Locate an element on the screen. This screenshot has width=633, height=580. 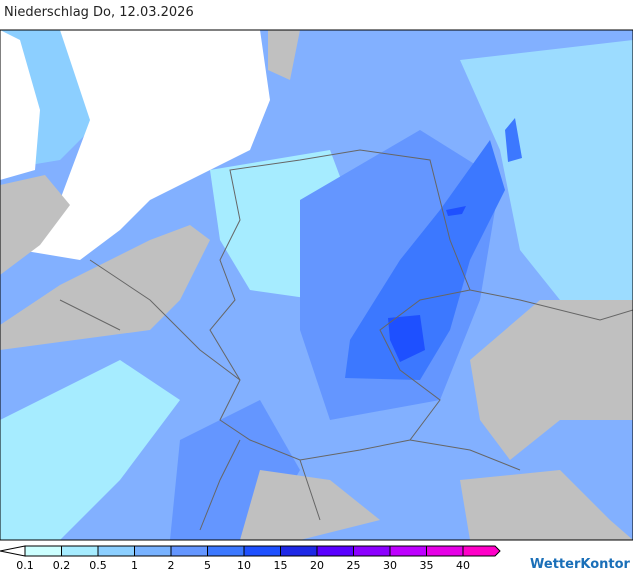
legend-label: 40 is located at coordinates (463, 565).